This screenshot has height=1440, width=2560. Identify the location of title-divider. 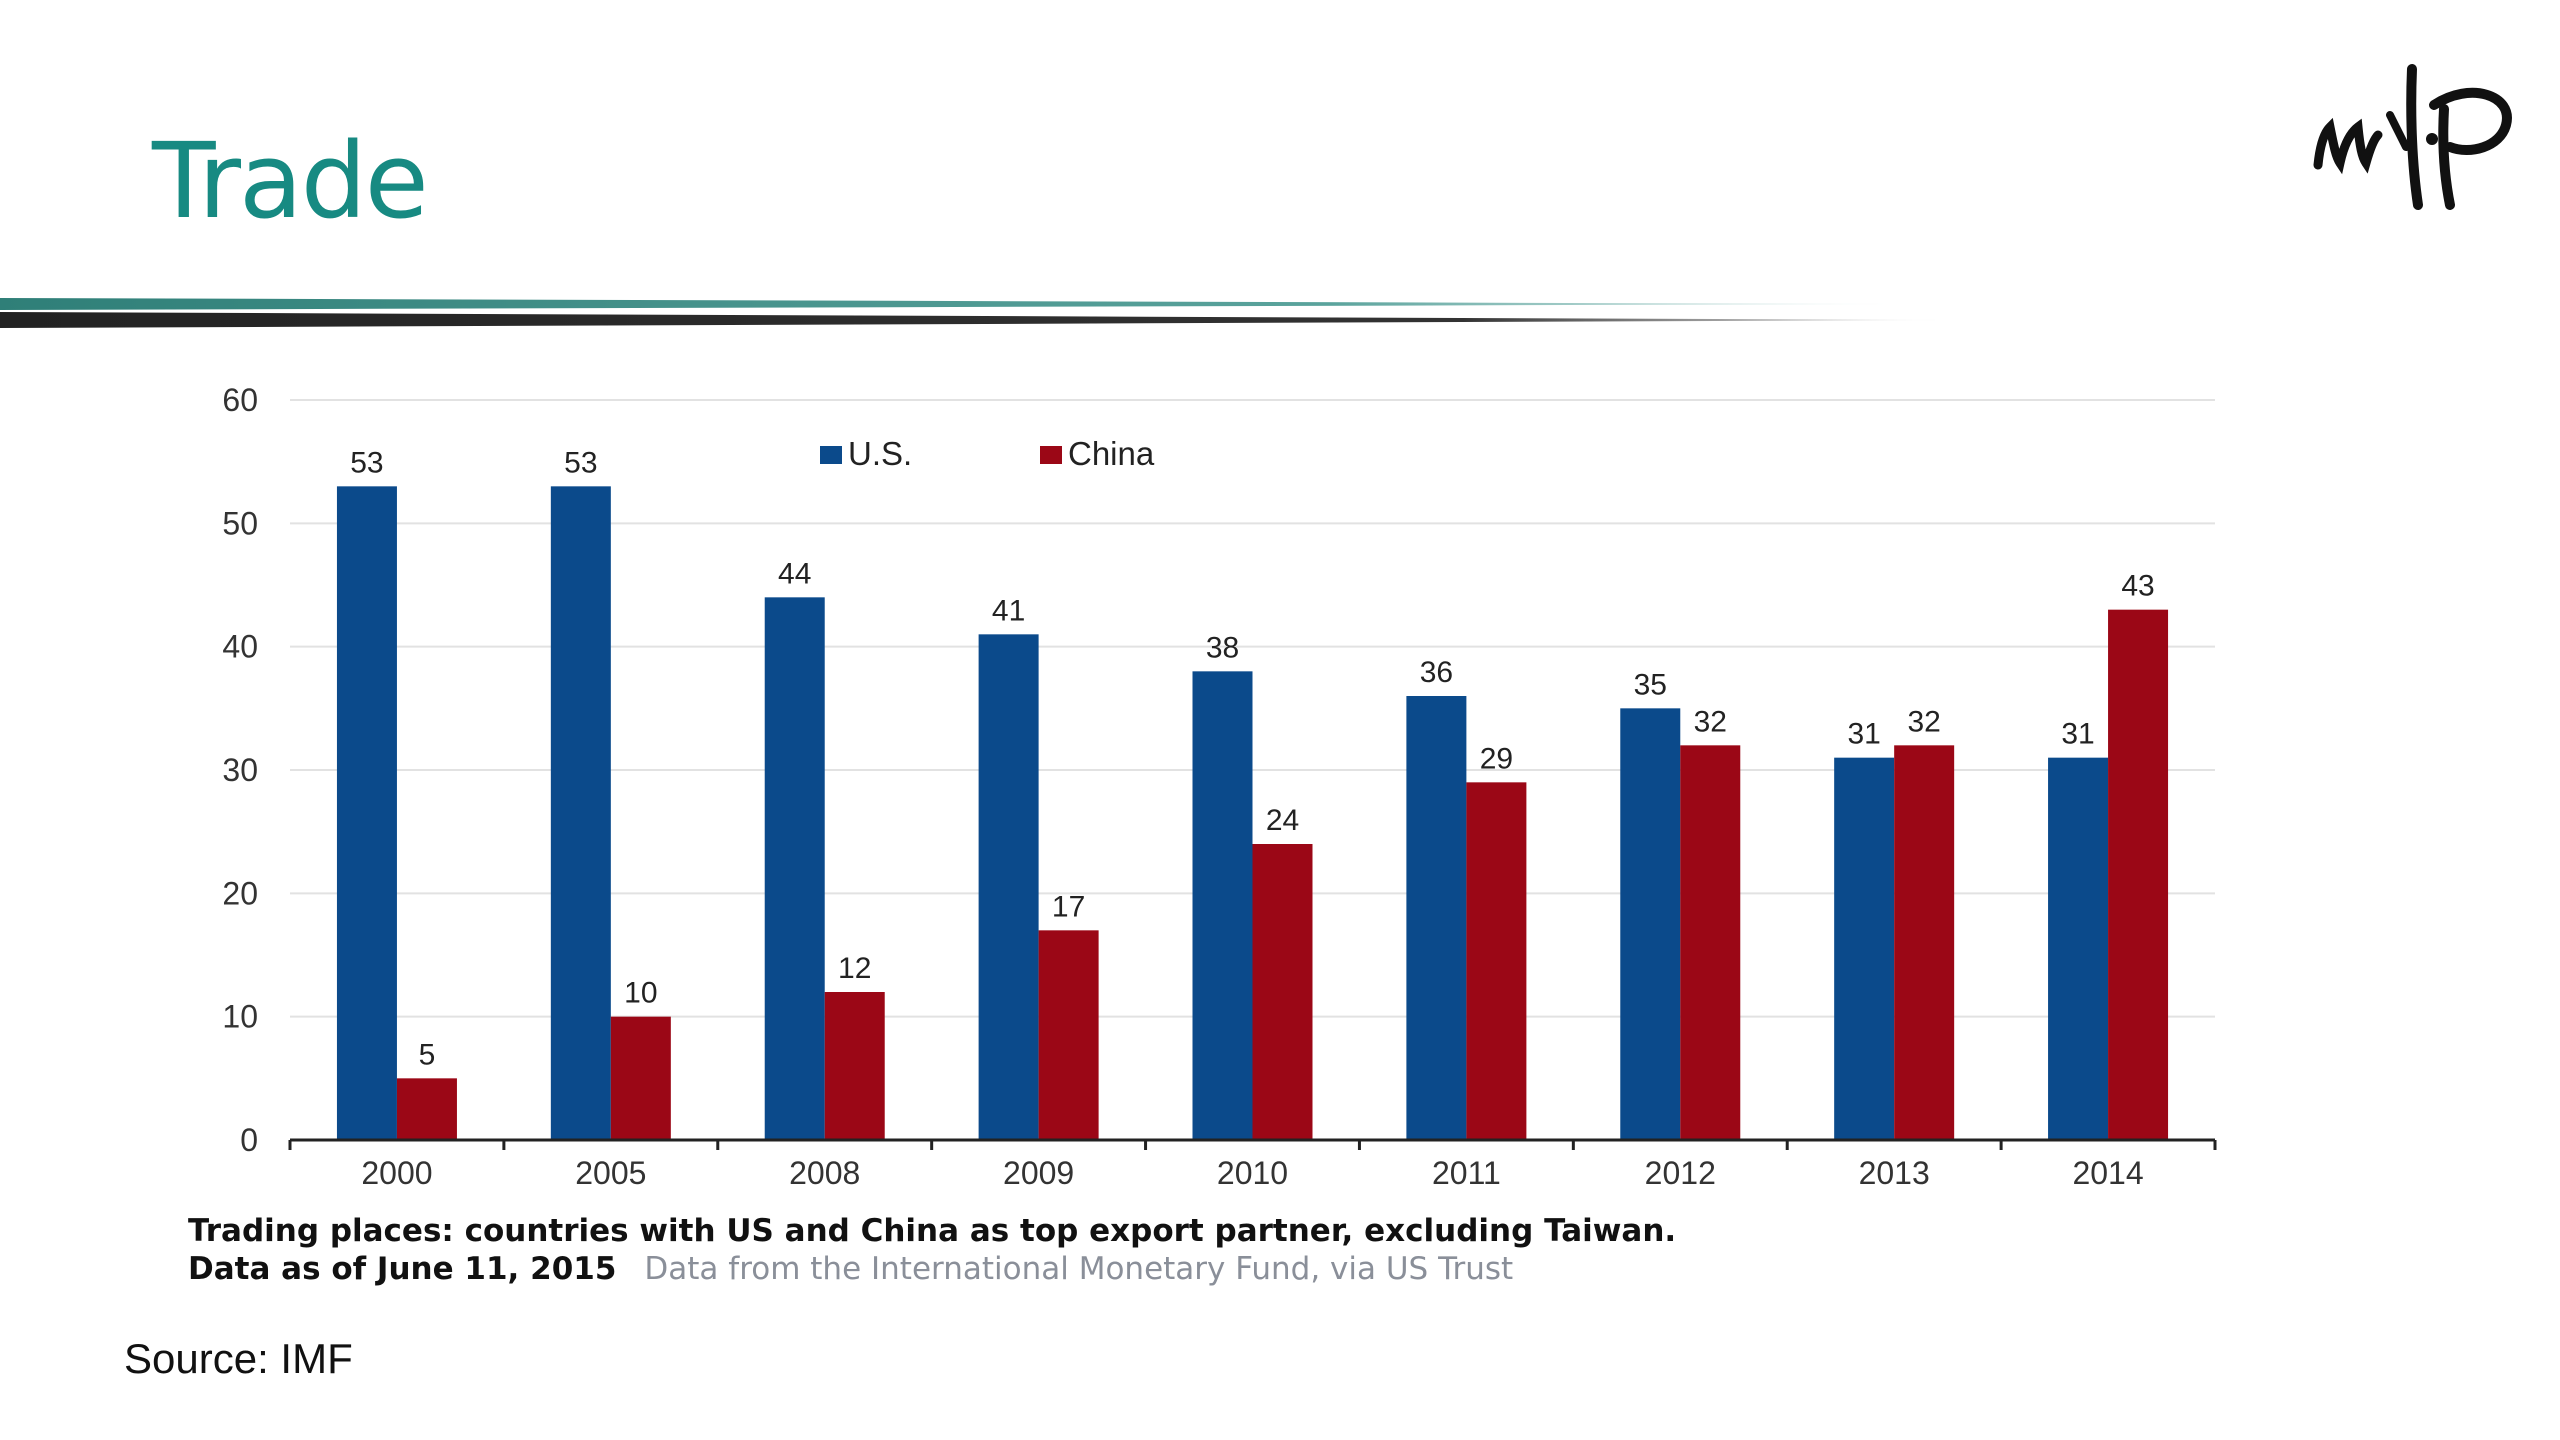
(975, 313).